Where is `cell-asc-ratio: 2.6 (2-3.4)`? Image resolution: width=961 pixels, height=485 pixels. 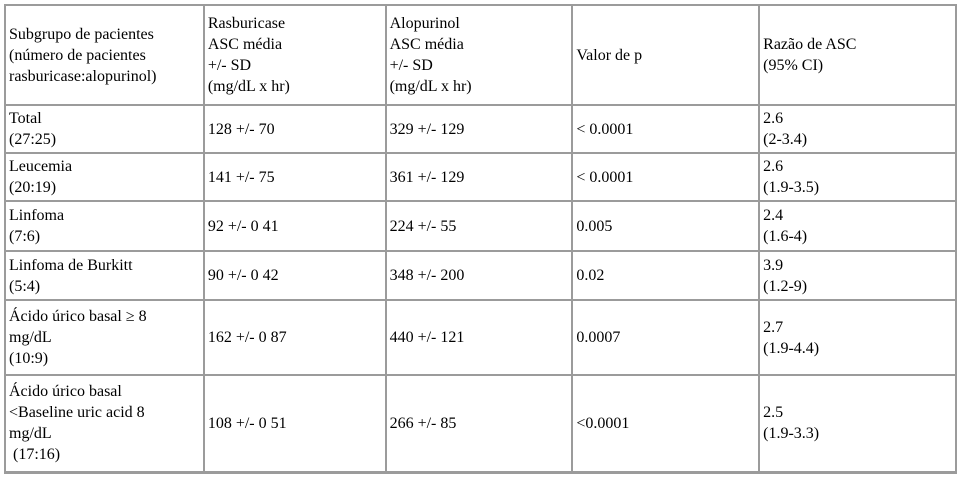 cell-asc-ratio: 2.6 (2-3.4) is located at coordinates (857, 129).